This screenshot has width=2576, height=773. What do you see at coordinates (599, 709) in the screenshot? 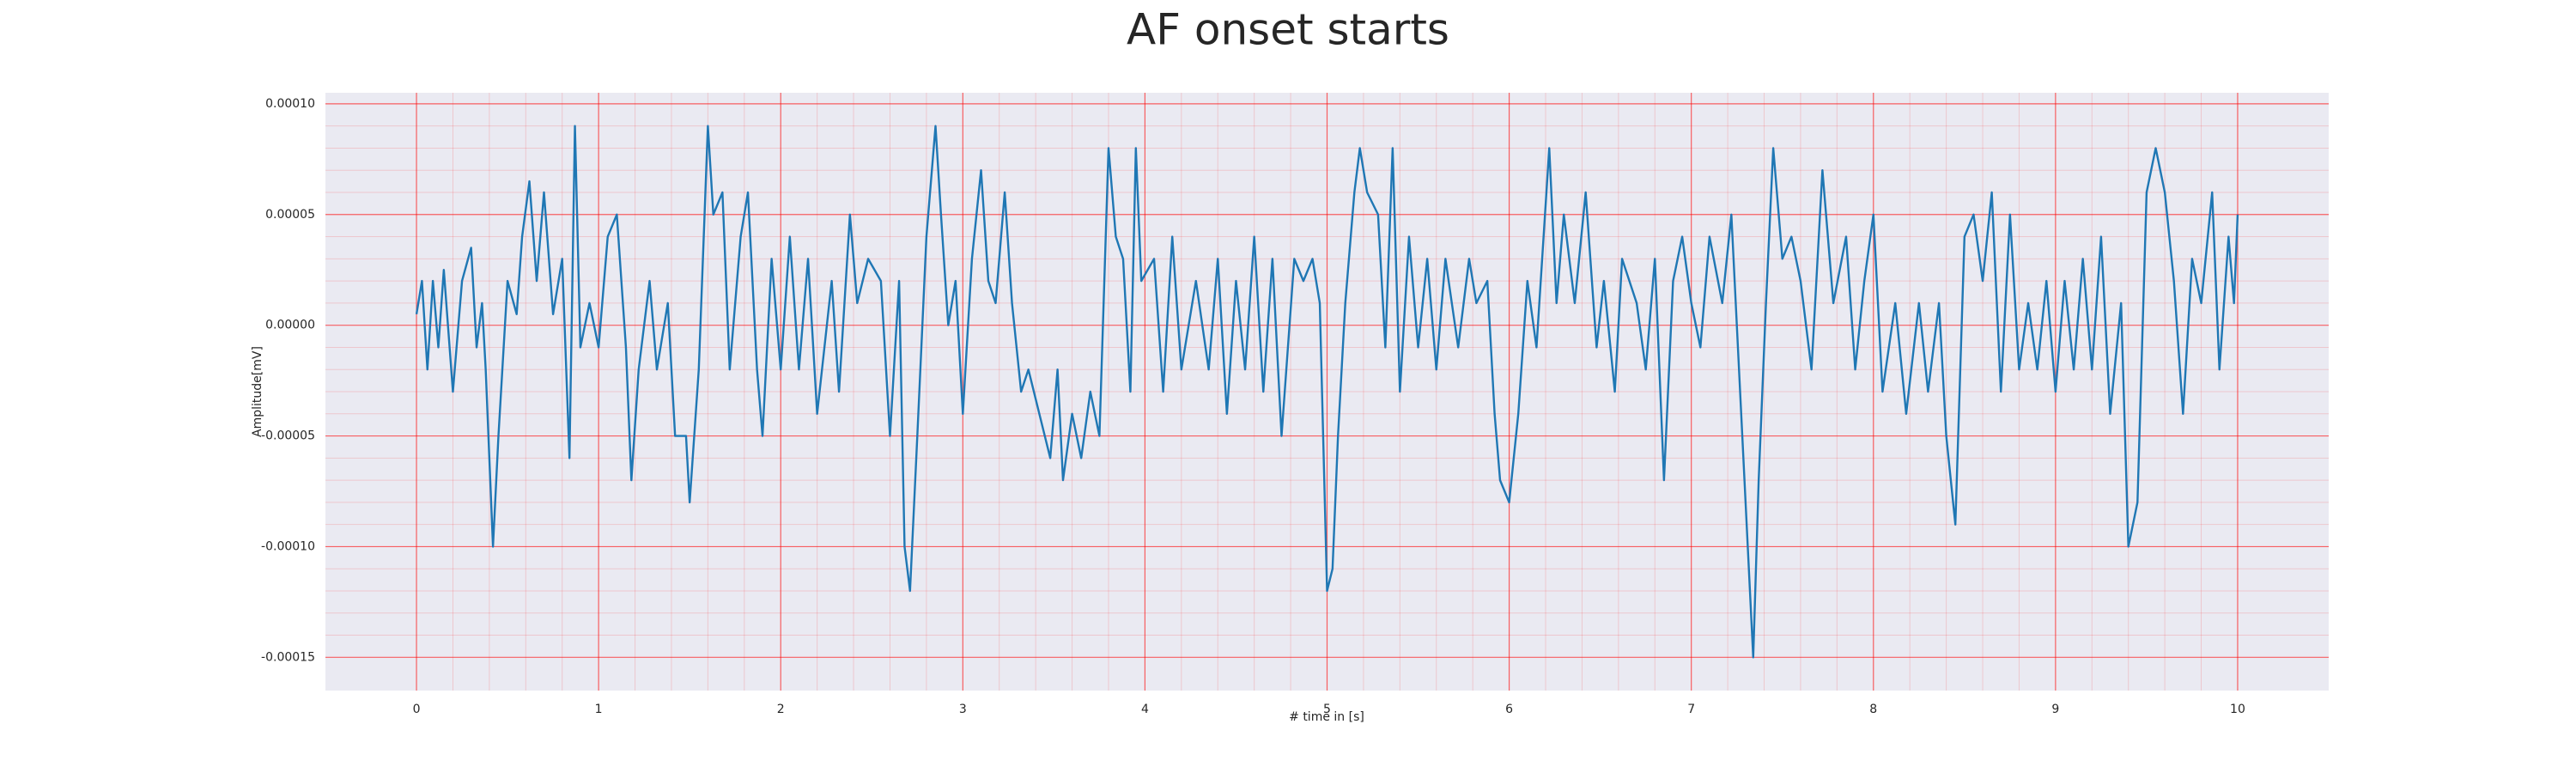
I see `x-tick-label: 1` at bounding box center [599, 709].